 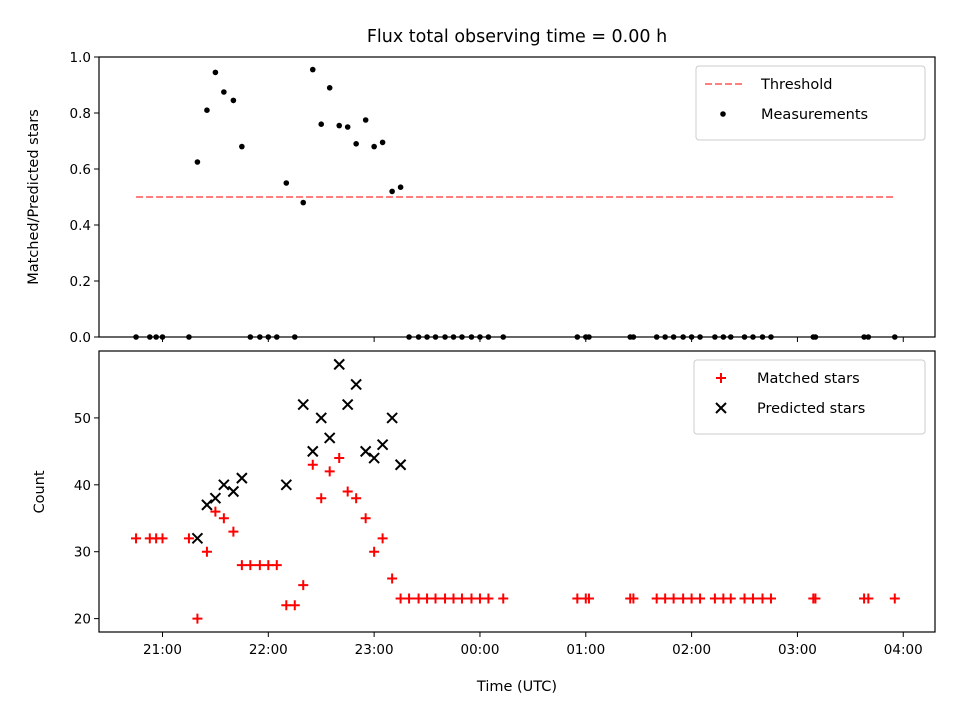 I want to click on x-axis-label: Time (UTC), so click(x=516, y=687).